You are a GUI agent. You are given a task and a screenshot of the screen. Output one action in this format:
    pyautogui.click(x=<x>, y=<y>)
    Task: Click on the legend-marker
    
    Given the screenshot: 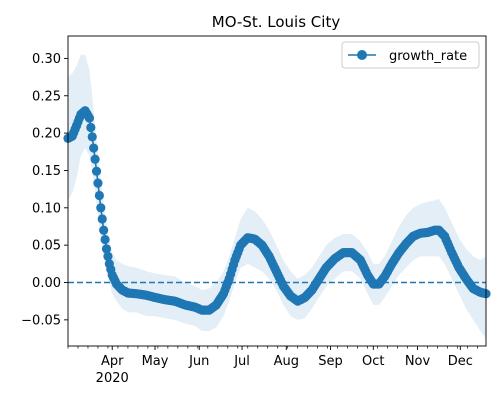 What is the action you would take?
    pyautogui.click(x=362, y=55)
    